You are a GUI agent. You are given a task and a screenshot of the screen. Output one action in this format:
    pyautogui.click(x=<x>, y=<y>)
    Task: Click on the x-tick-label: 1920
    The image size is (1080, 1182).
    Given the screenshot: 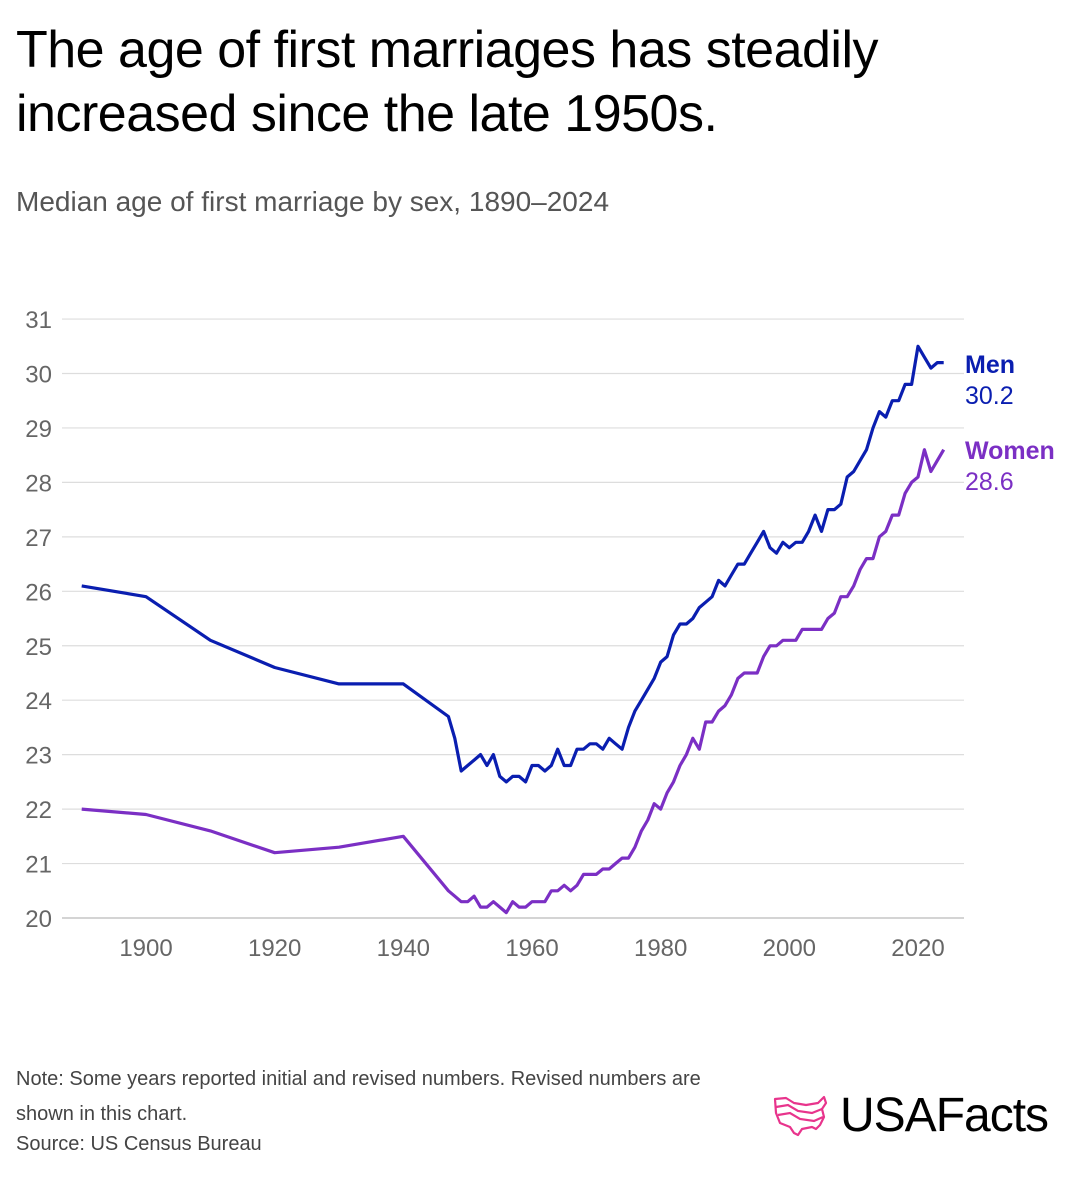 What is the action you would take?
    pyautogui.click(x=274, y=948)
    